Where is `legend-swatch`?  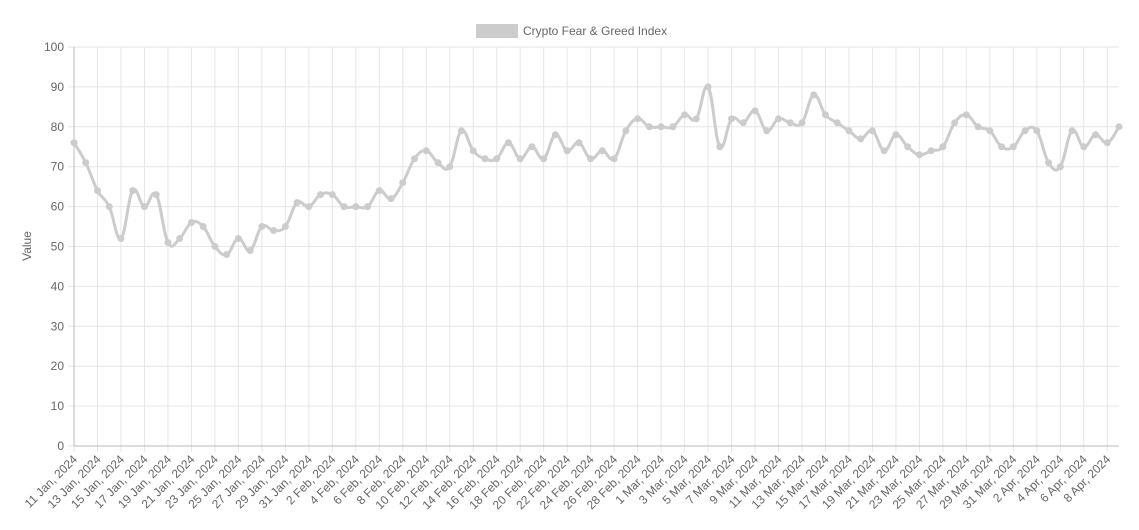
legend-swatch is located at coordinates (497, 31).